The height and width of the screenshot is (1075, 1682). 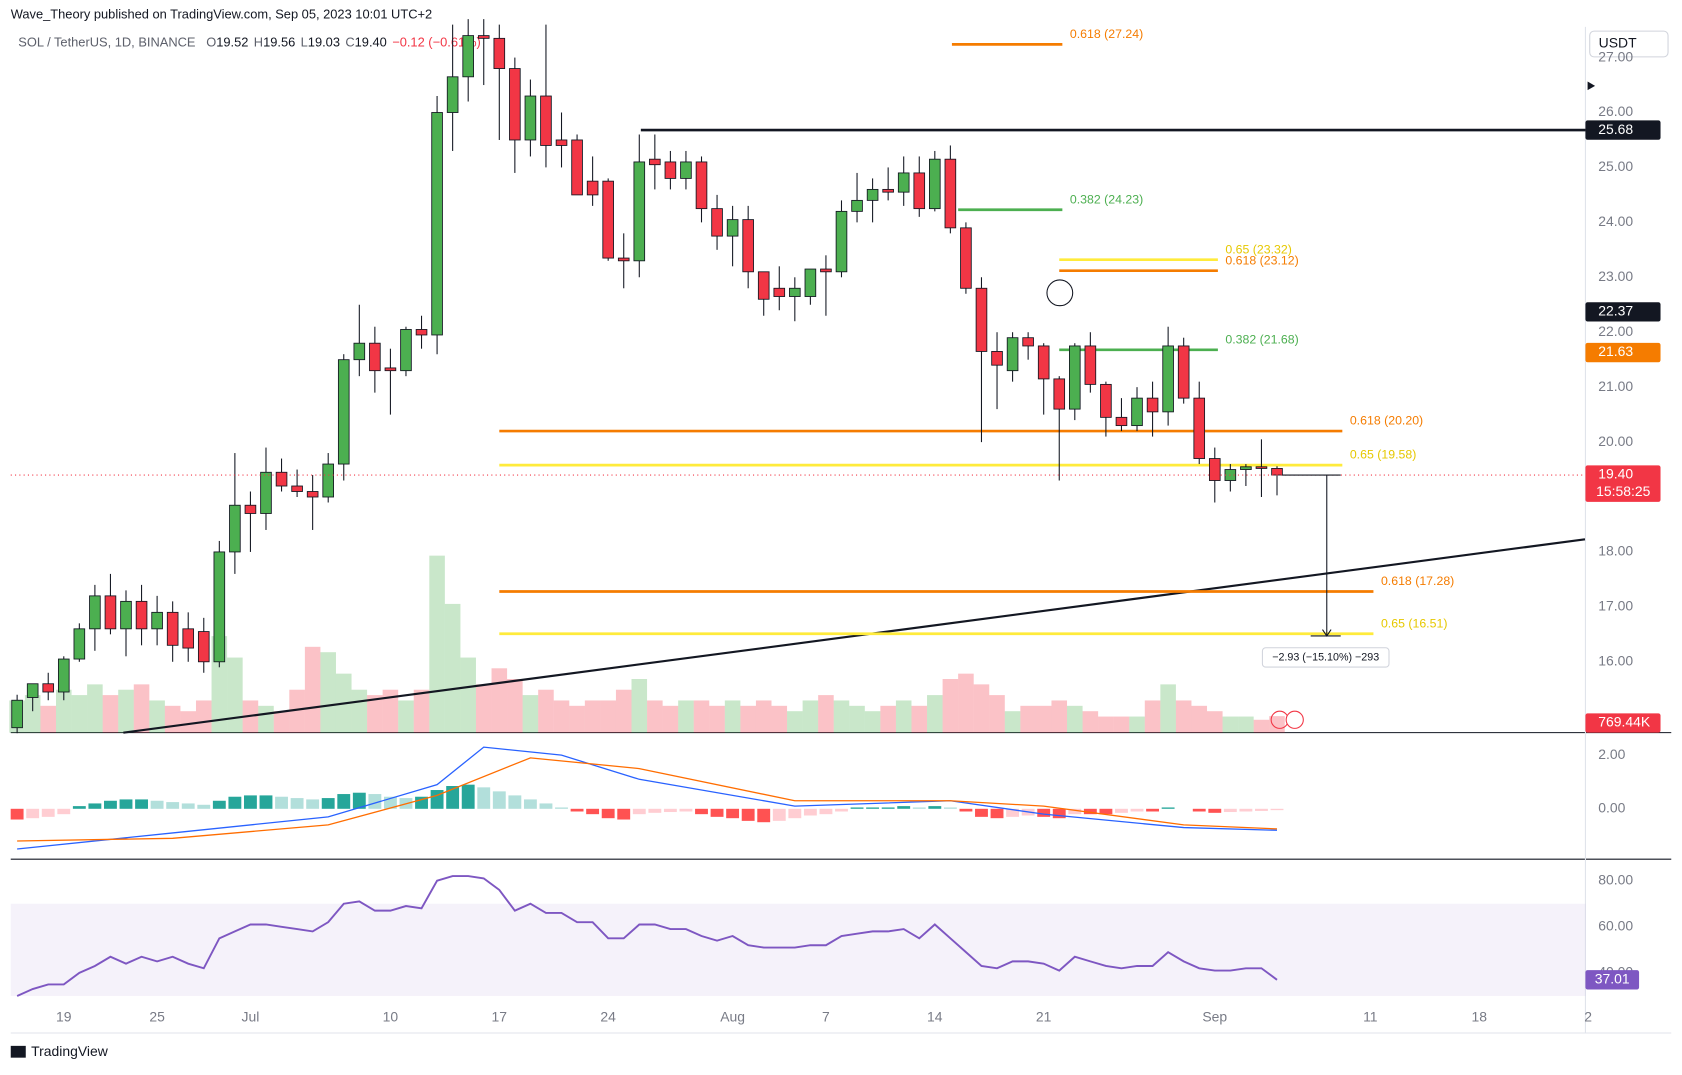 I want to click on y-tick-label: 20.00, so click(x=1615, y=441).